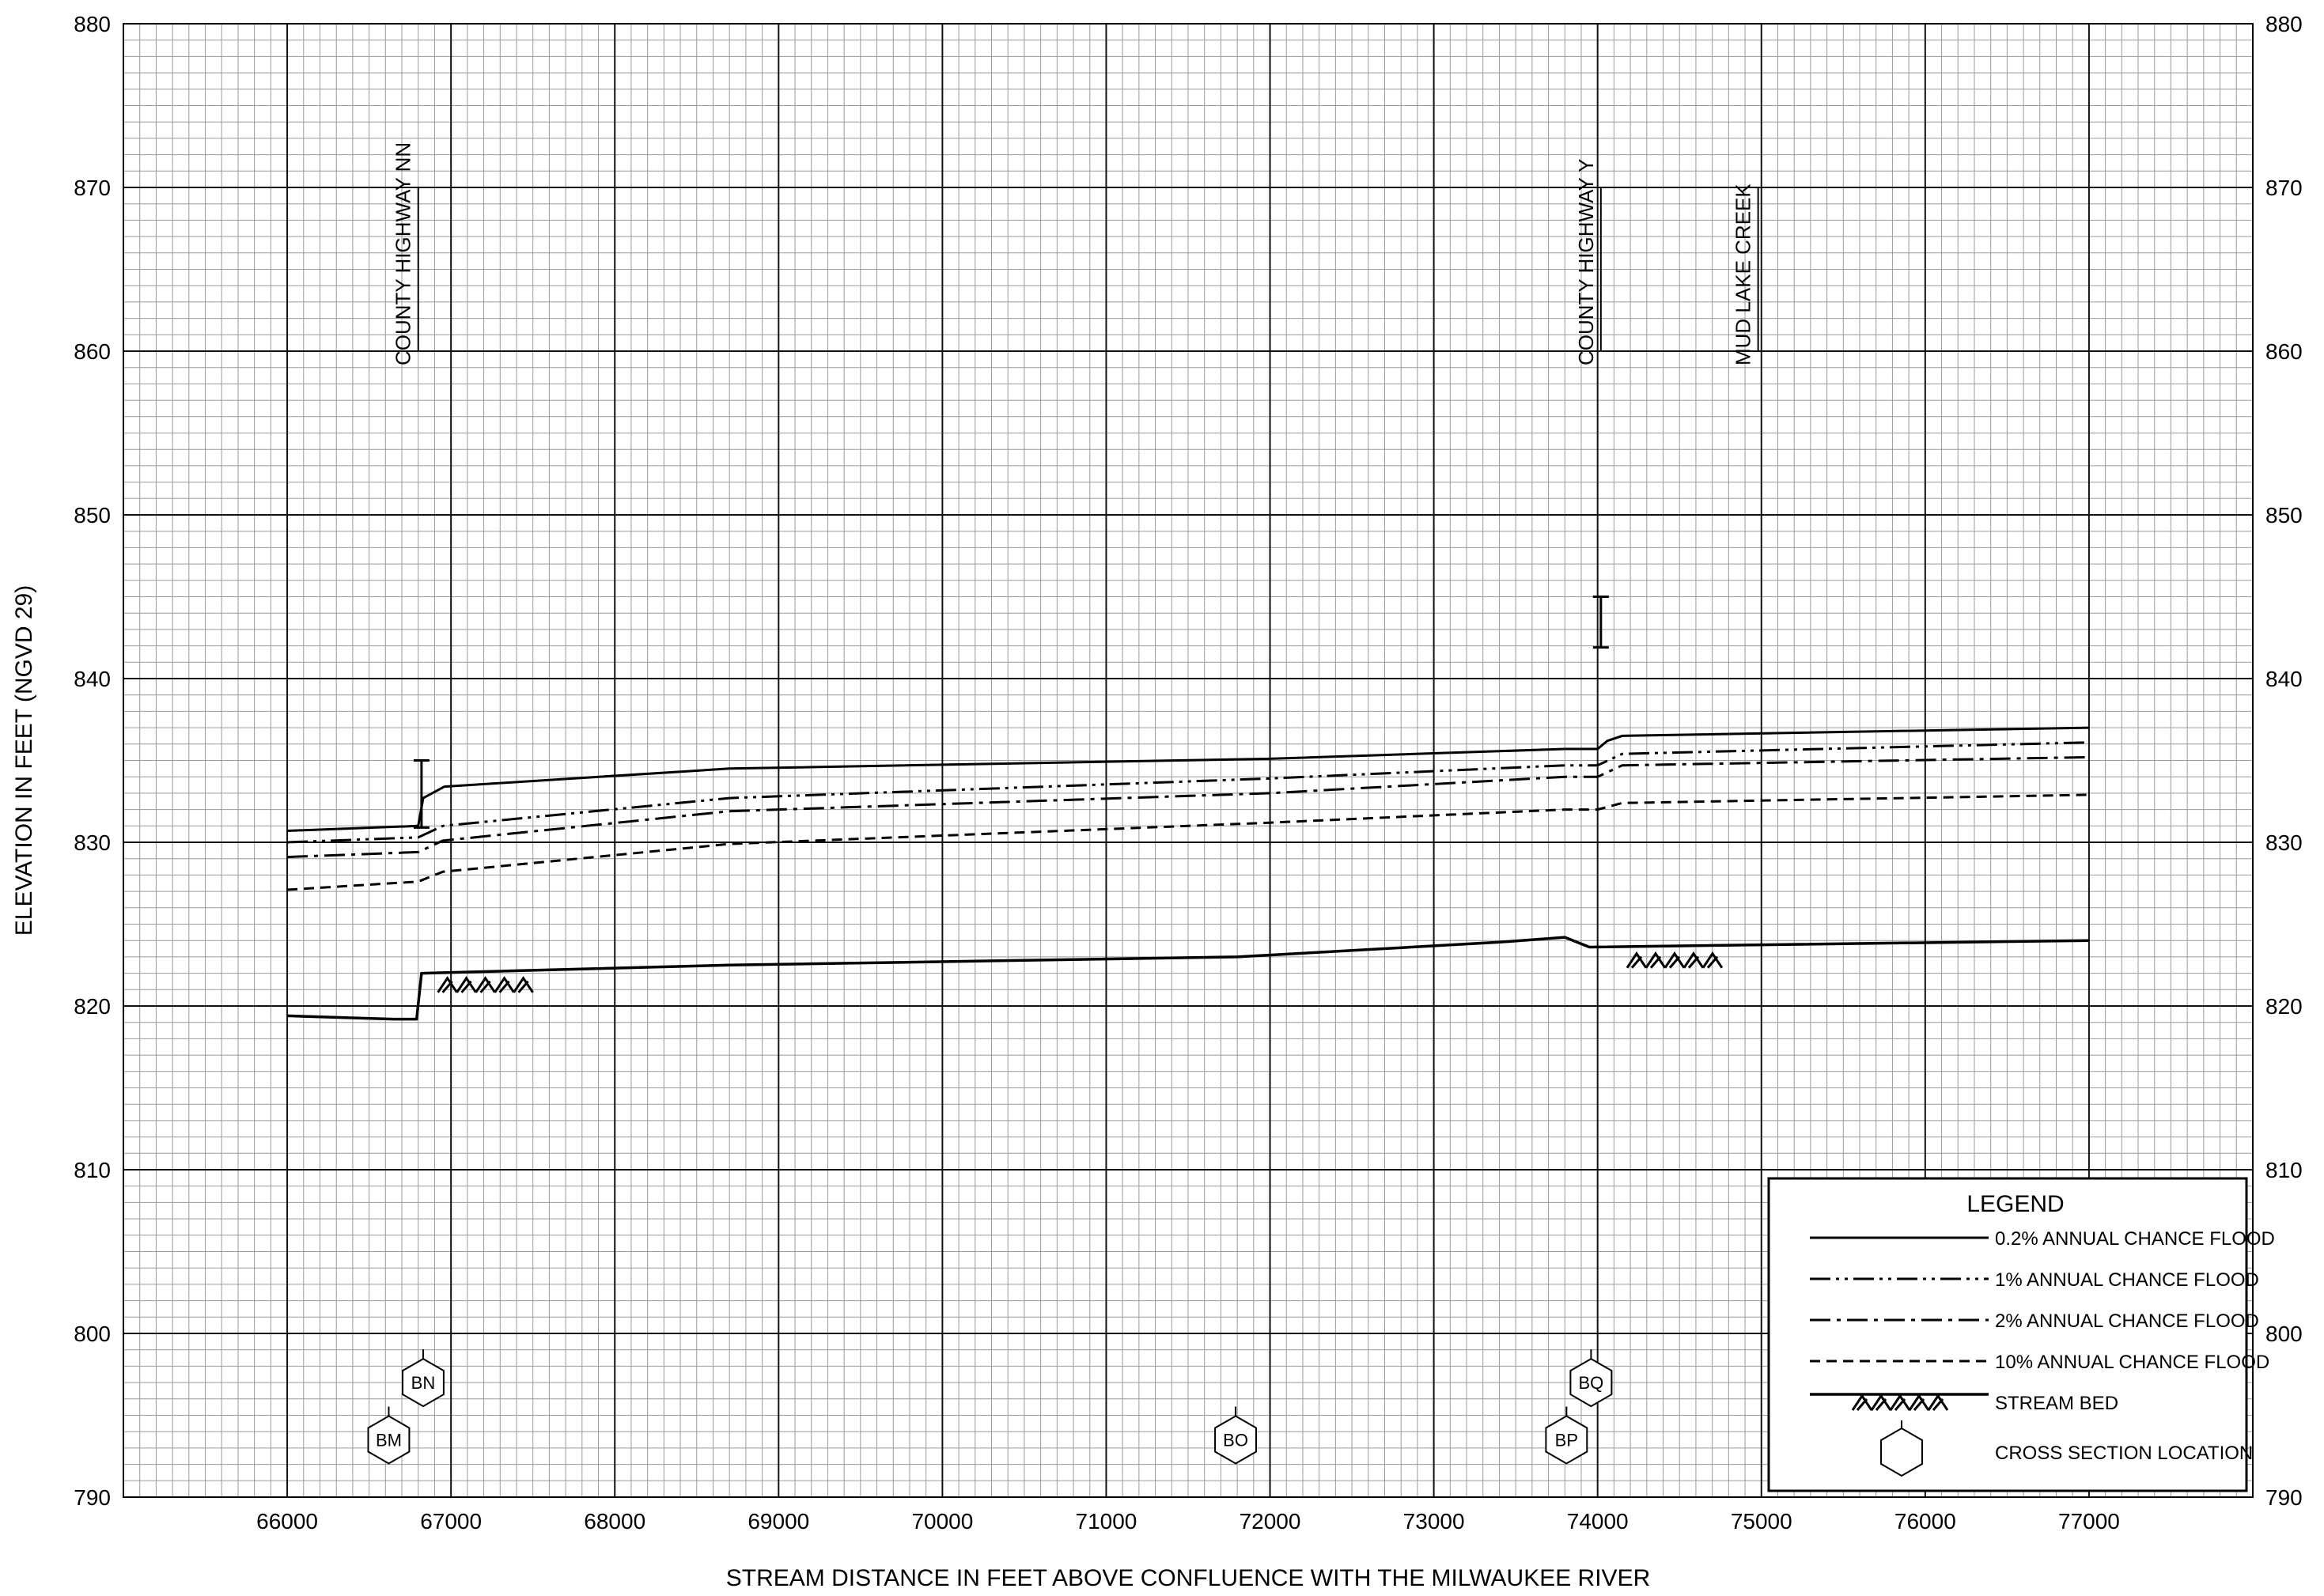  I want to click on x-tick-label: 73000, so click(1434, 1521).